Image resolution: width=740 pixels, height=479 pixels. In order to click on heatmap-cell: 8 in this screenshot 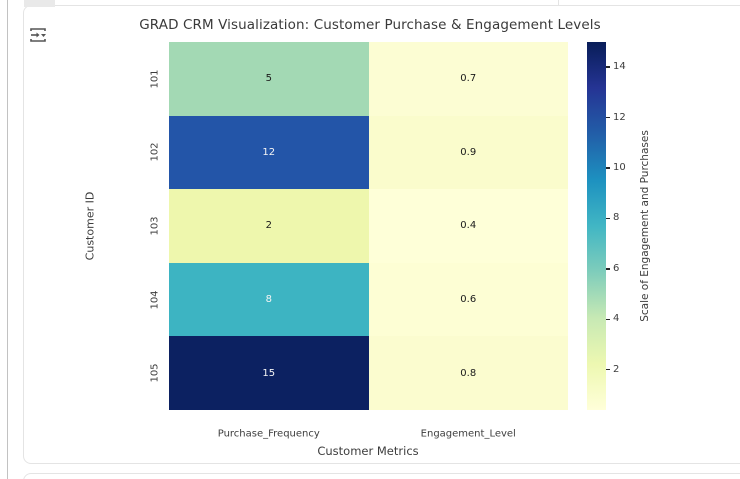, I will do `click(269, 299)`.